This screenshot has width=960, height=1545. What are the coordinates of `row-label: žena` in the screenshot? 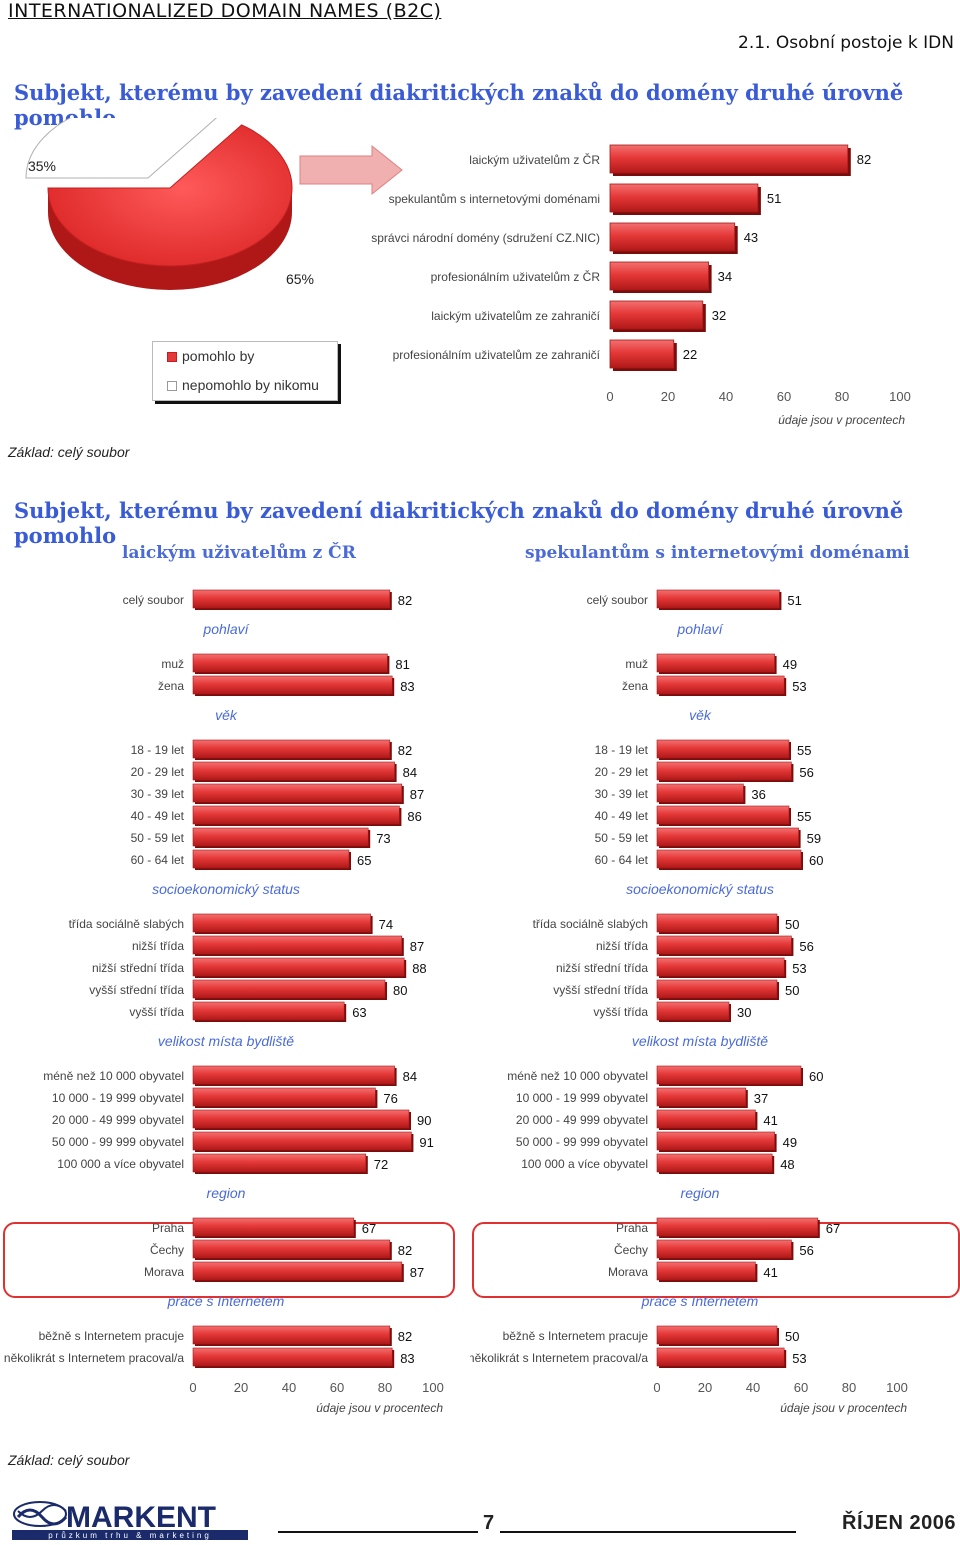 It's located at (635, 686).